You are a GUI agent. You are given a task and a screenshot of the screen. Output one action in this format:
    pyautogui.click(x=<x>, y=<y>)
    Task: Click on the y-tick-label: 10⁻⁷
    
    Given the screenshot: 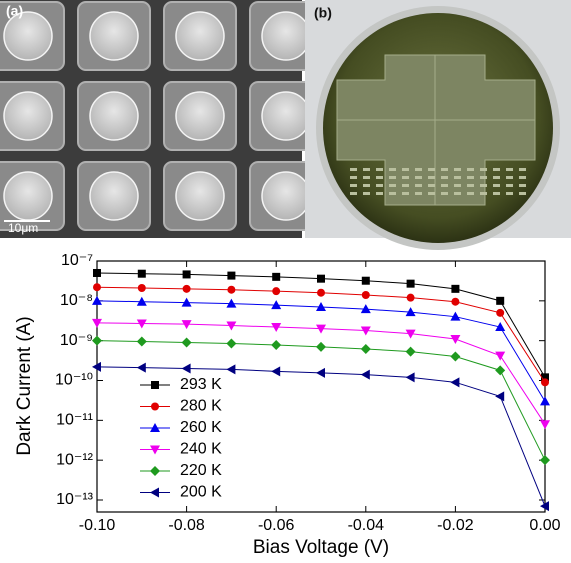 What is the action you would take?
    pyautogui.click(x=77, y=260)
    